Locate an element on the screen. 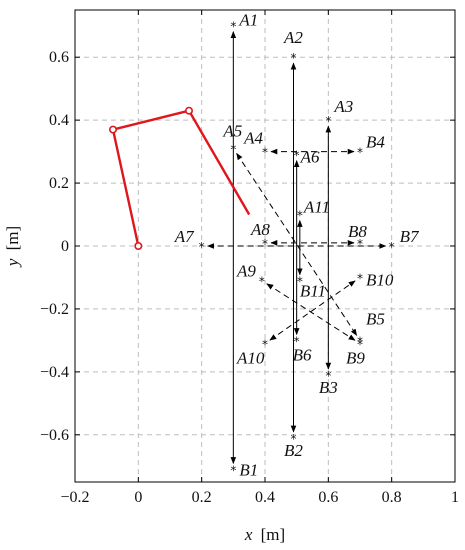 The image size is (465, 550). point-label-A3: A3 is located at coordinates (343, 106).